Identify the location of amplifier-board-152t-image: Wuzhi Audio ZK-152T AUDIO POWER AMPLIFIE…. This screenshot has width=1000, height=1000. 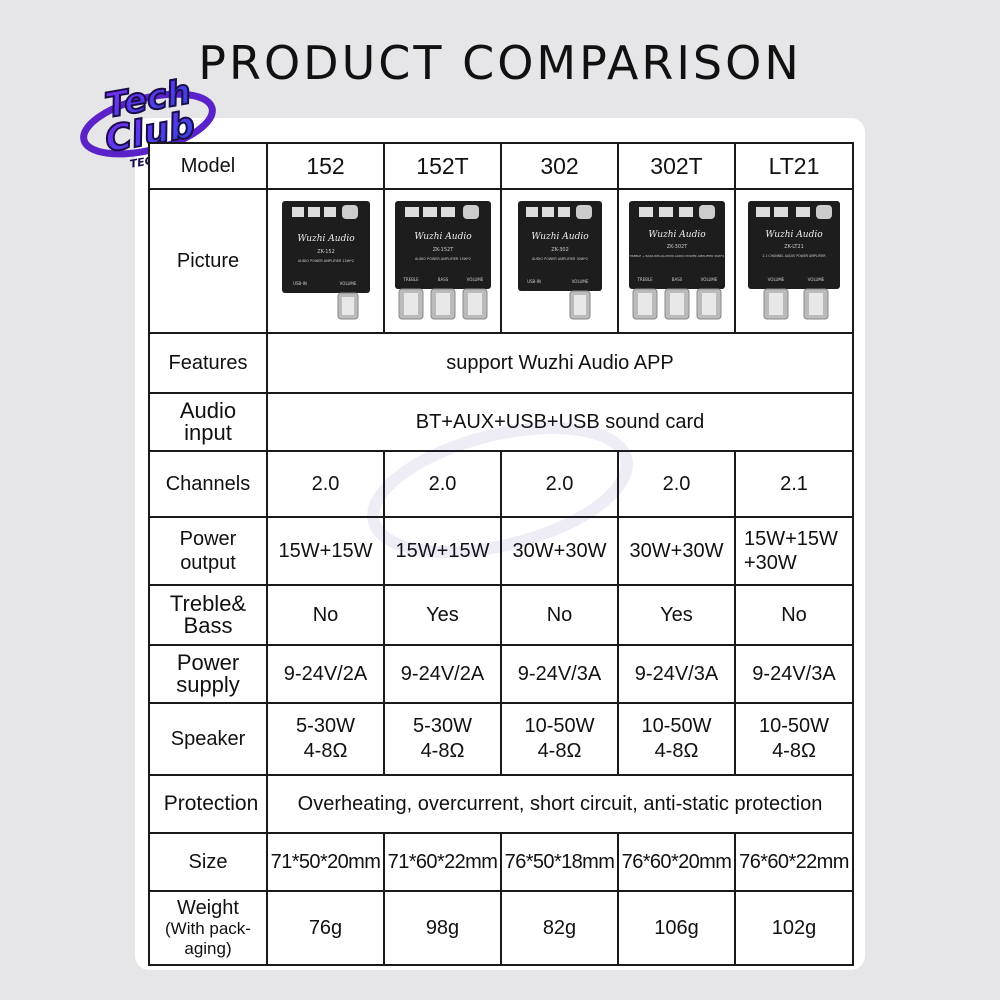
(442, 260).